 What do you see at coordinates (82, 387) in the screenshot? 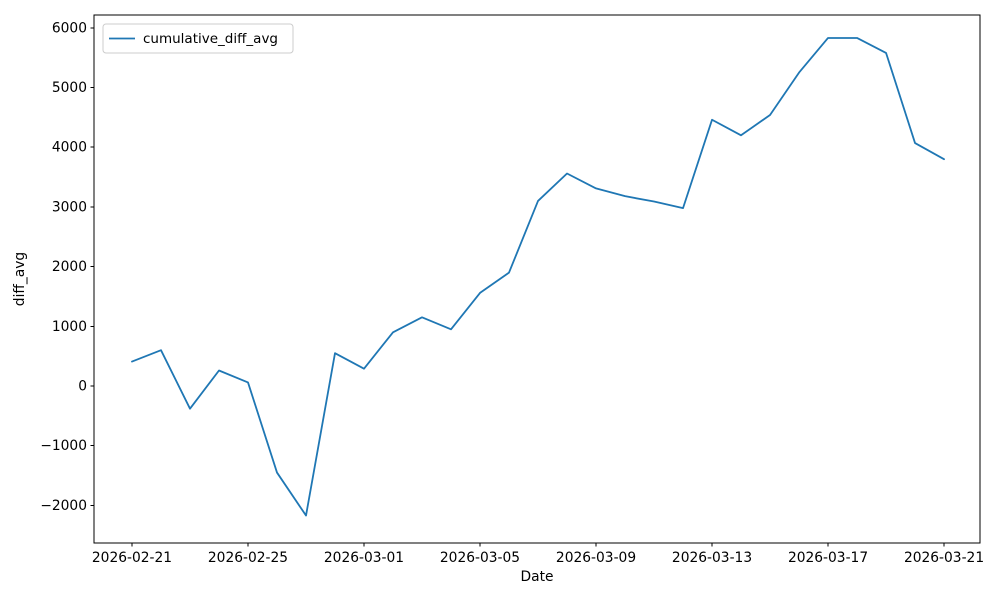
I see `y-tick-label: 0` at bounding box center [82, 387].